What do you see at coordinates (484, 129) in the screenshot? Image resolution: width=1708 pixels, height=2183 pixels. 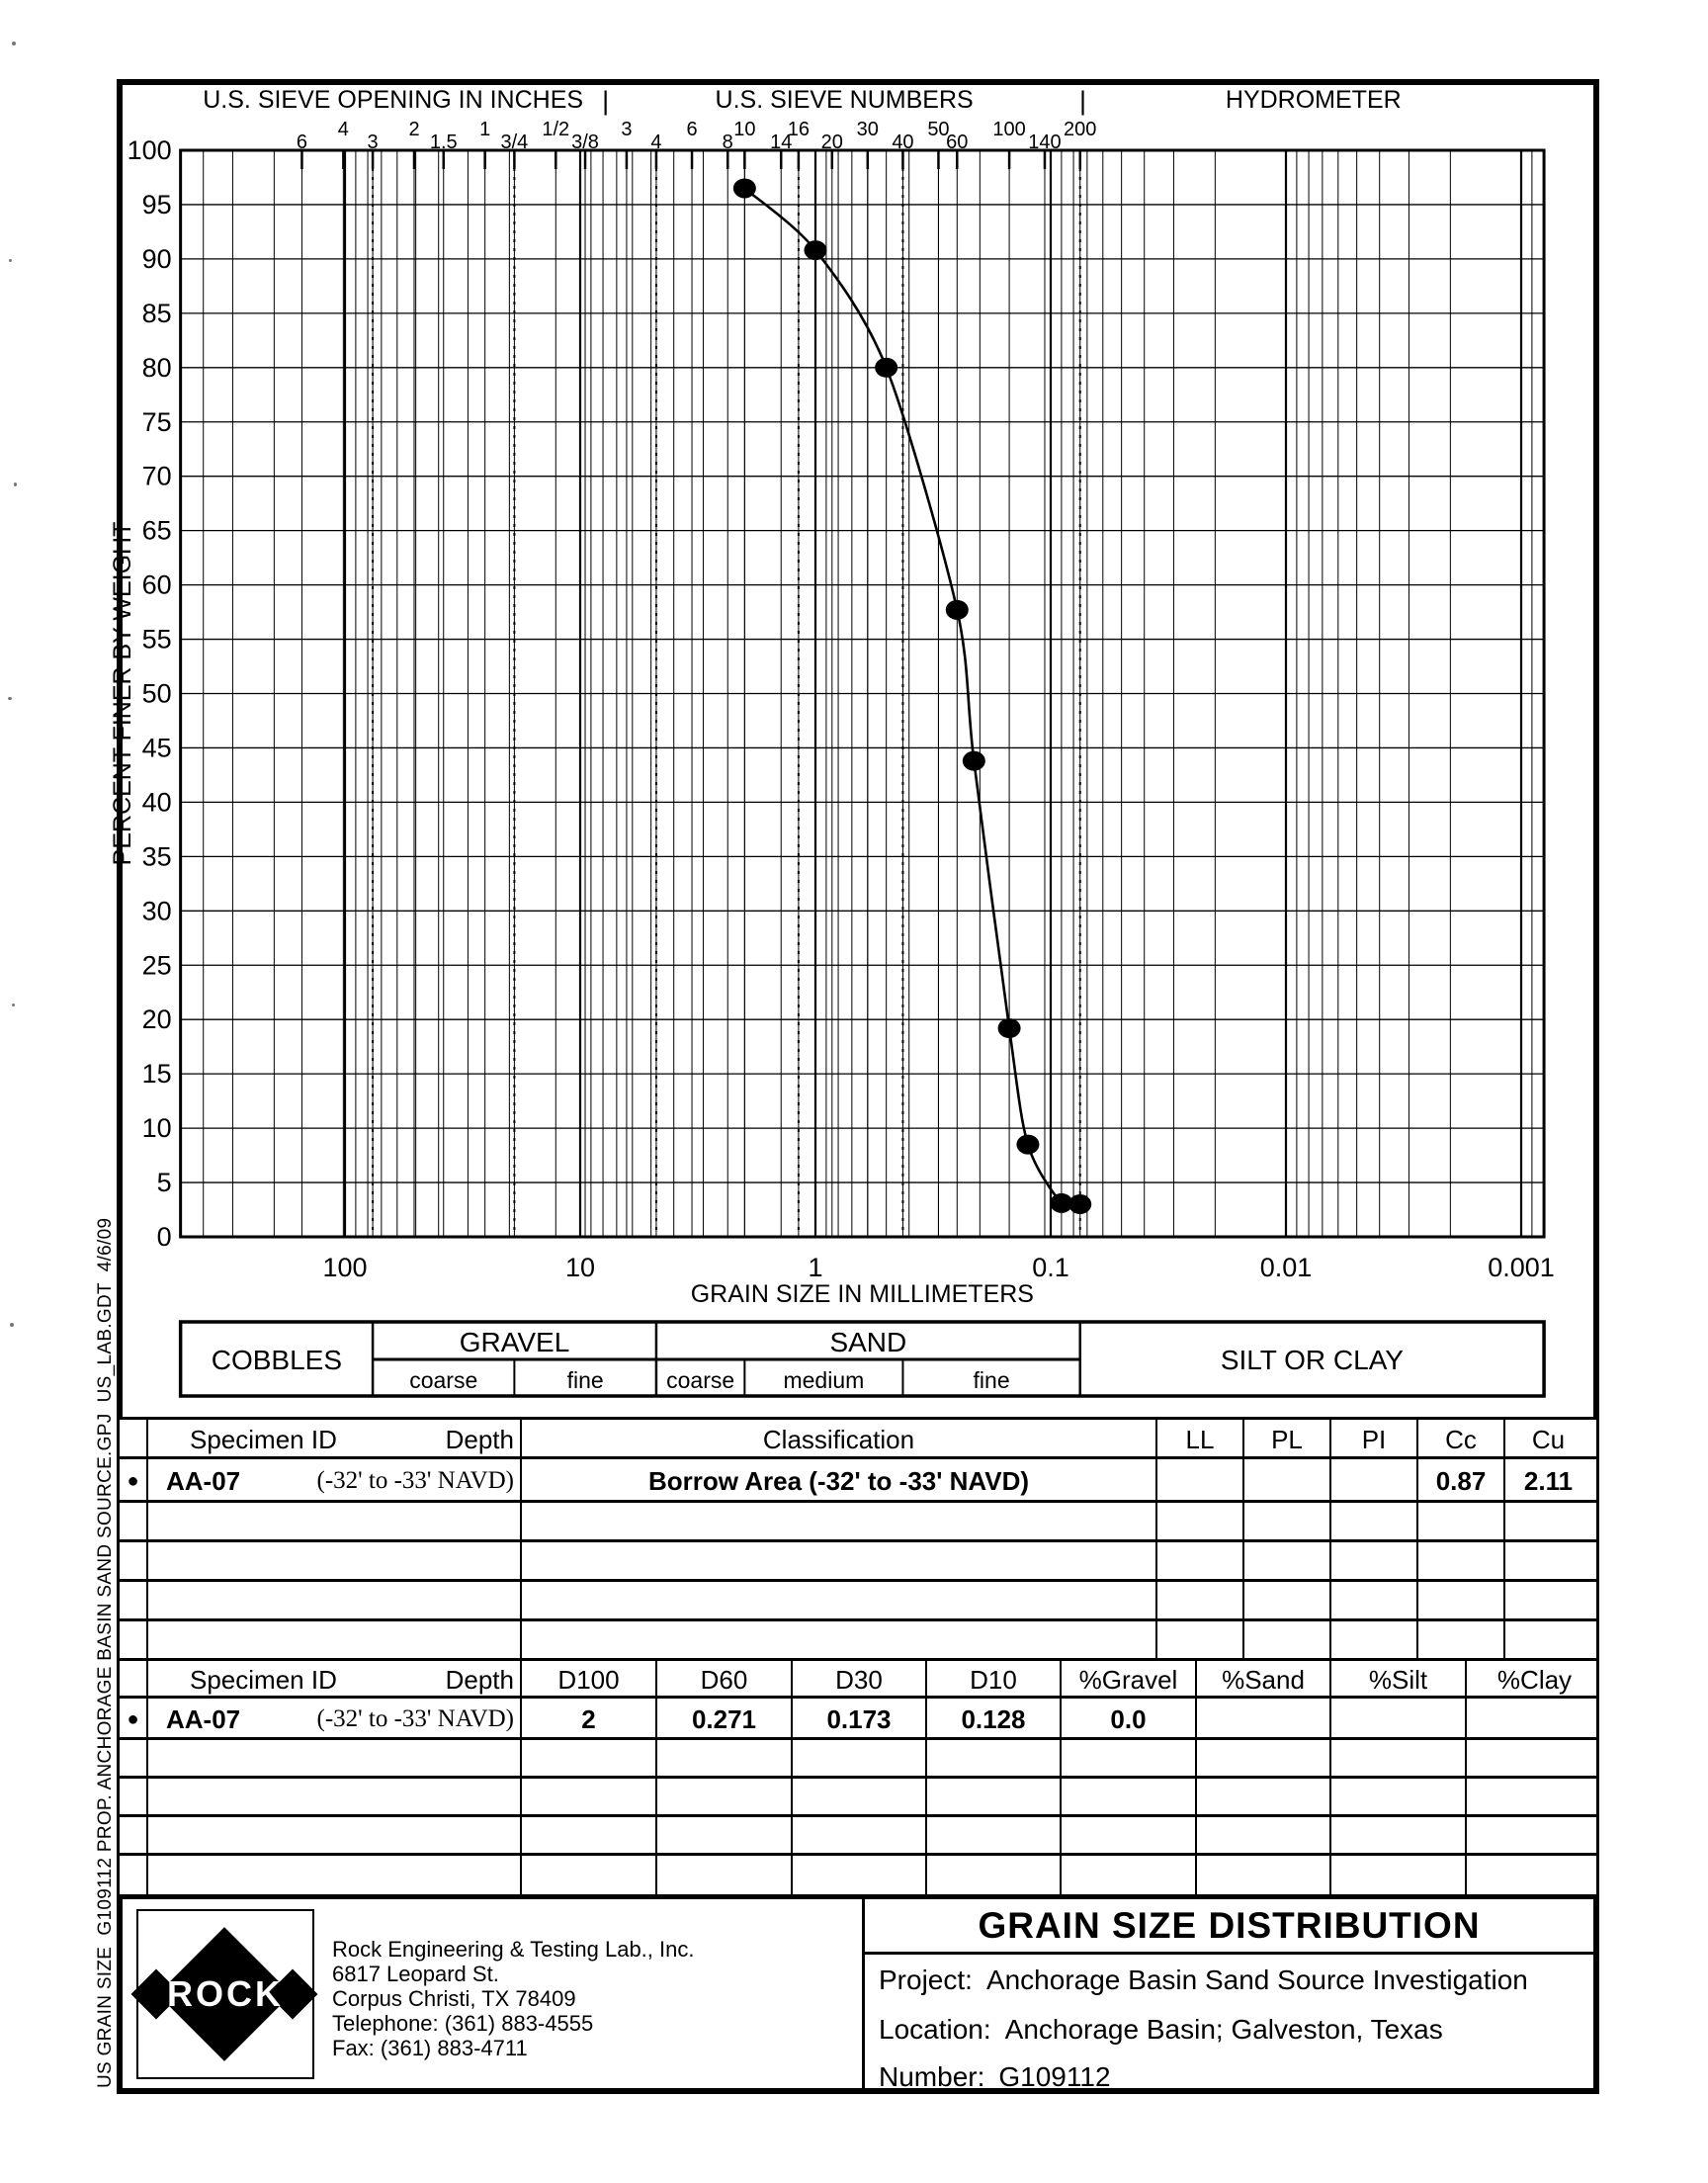 I see `sieve-label-1: 1` at bounding box center [484, 129].